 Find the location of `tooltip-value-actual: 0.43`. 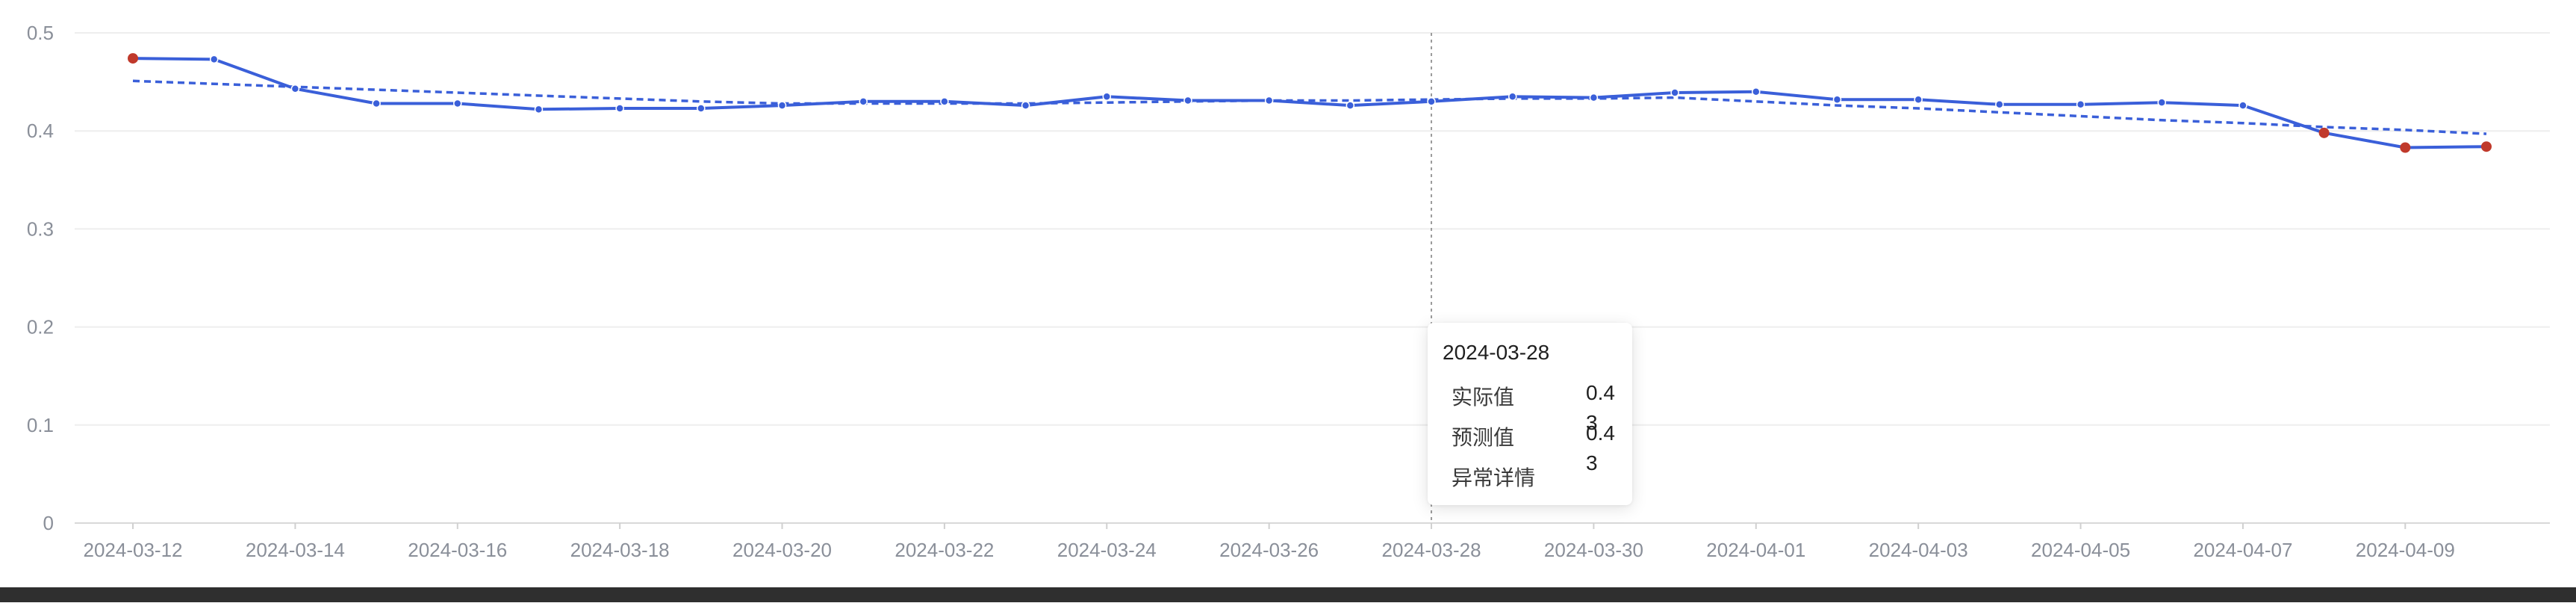

tooltip-value-actual: 0.43 is located at coordinates (1601, 407).